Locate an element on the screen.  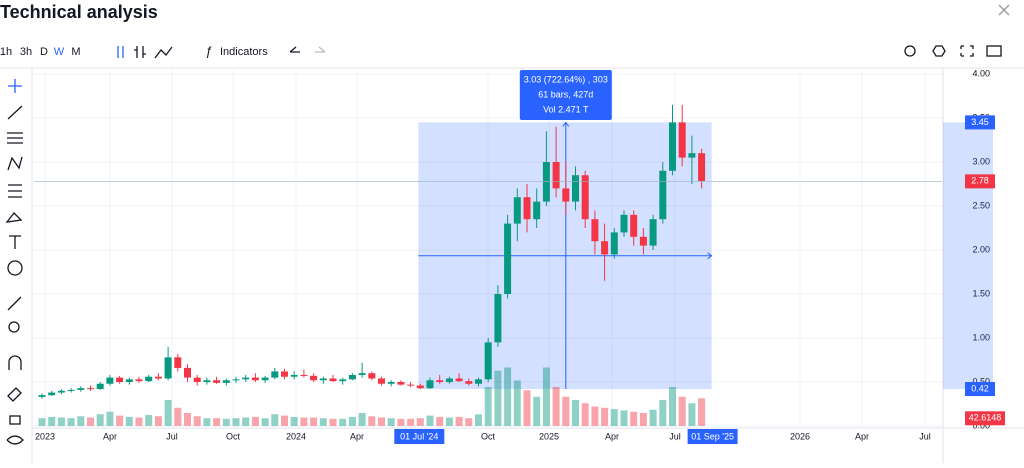
toolbar-icons is located at coordinates (559, 52).